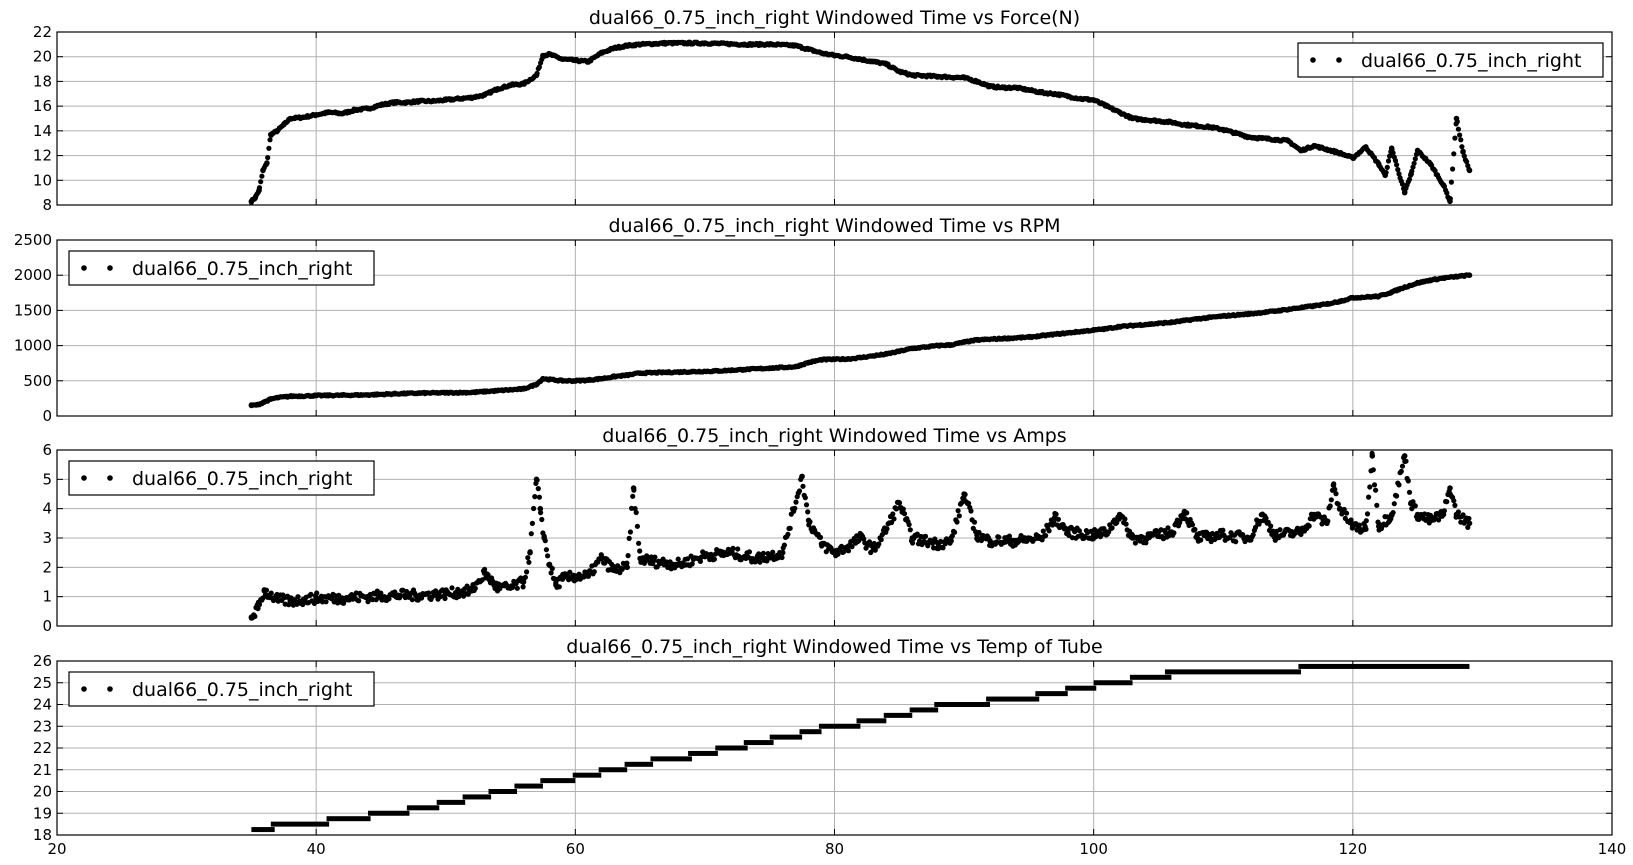 This screenshot has height=865, width=1633. I want to click on x-tick-label: 80, so click(834, 849).